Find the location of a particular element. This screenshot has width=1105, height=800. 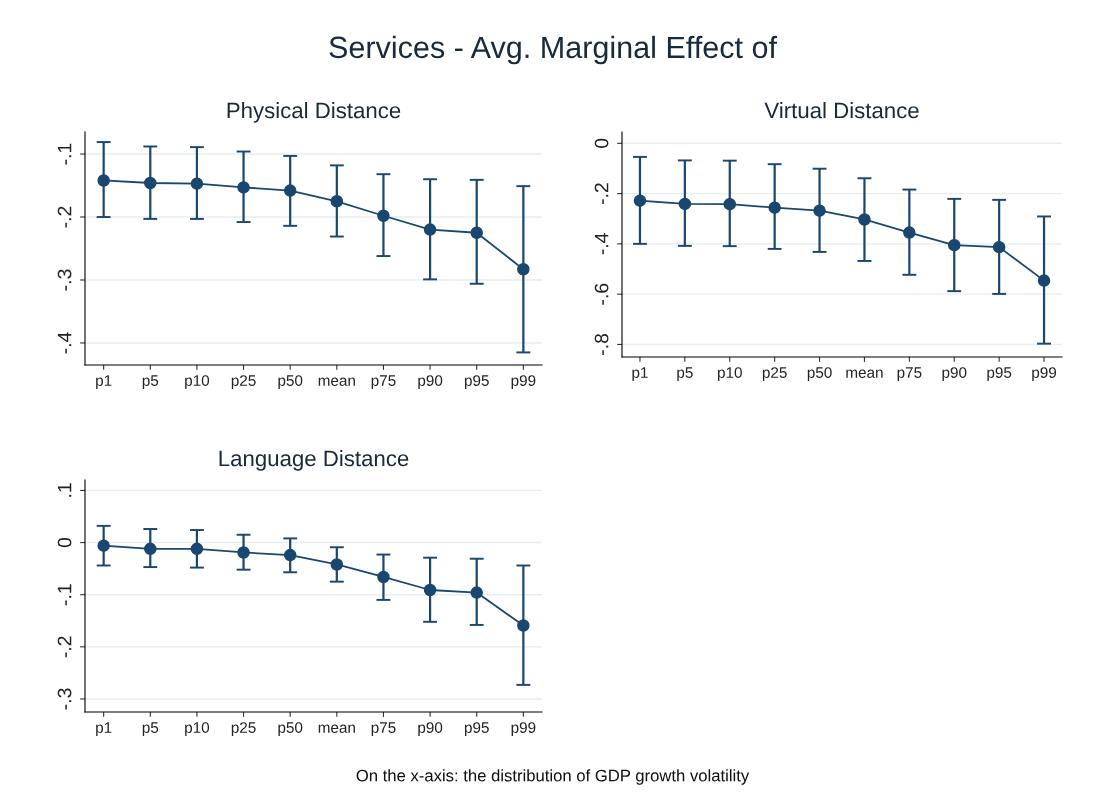

text: On the x-axis: the distribution of GDP growth volatility is located at coordinates (553, 777).